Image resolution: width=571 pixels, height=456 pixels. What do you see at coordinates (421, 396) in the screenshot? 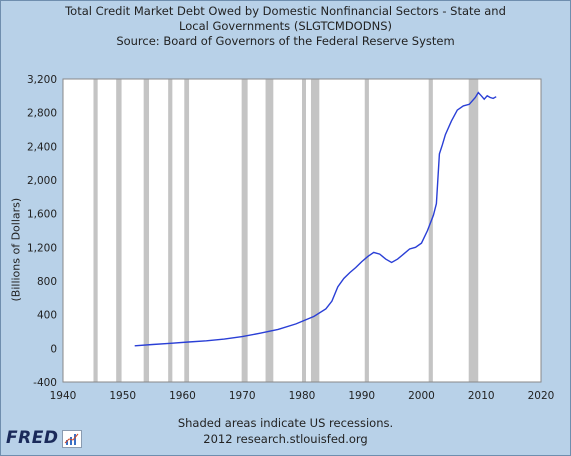
I see `x-tick-label: 2000` at bounding box center [421, 396].